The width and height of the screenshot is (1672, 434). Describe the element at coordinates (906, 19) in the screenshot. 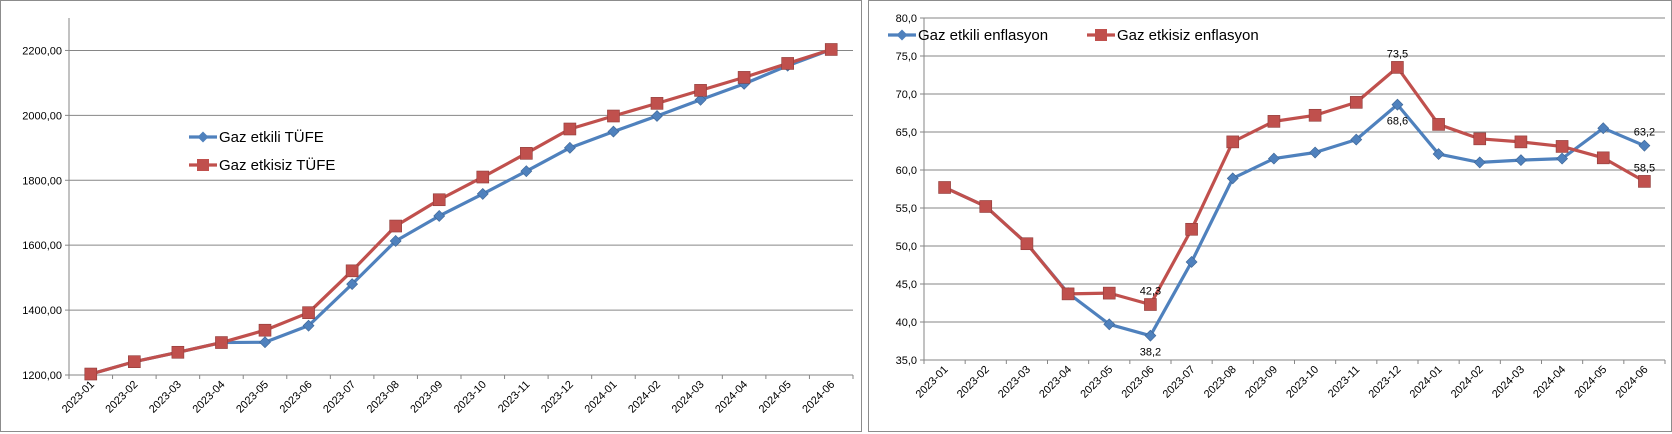

I see `y-tick-label: 80,0` at that location.